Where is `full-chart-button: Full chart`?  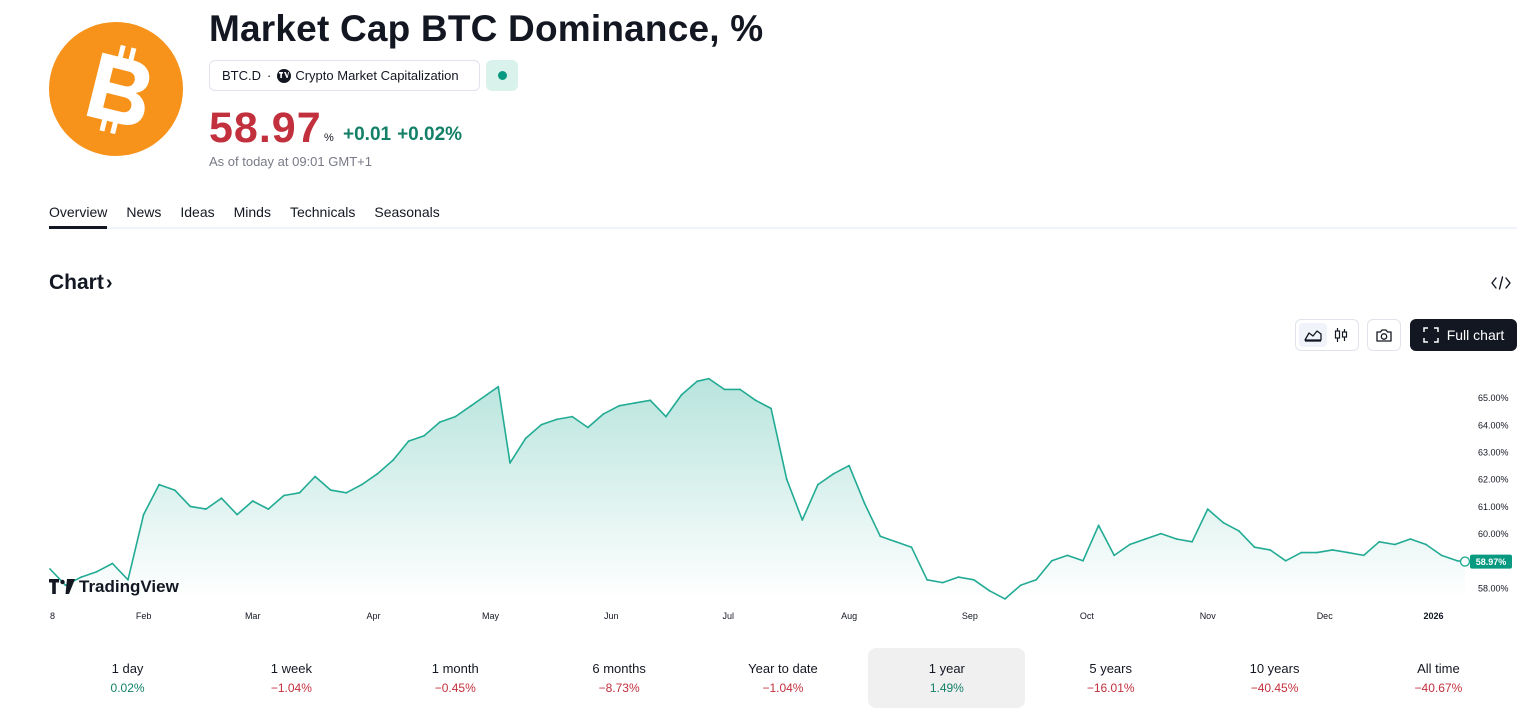 full-chart-button: Full chart is located at coordinates (1463, 335).